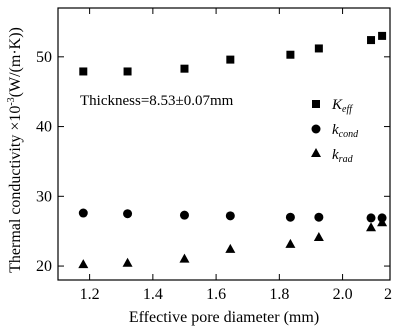  I want to click on legend-krad-main: k, so click(335, 155).